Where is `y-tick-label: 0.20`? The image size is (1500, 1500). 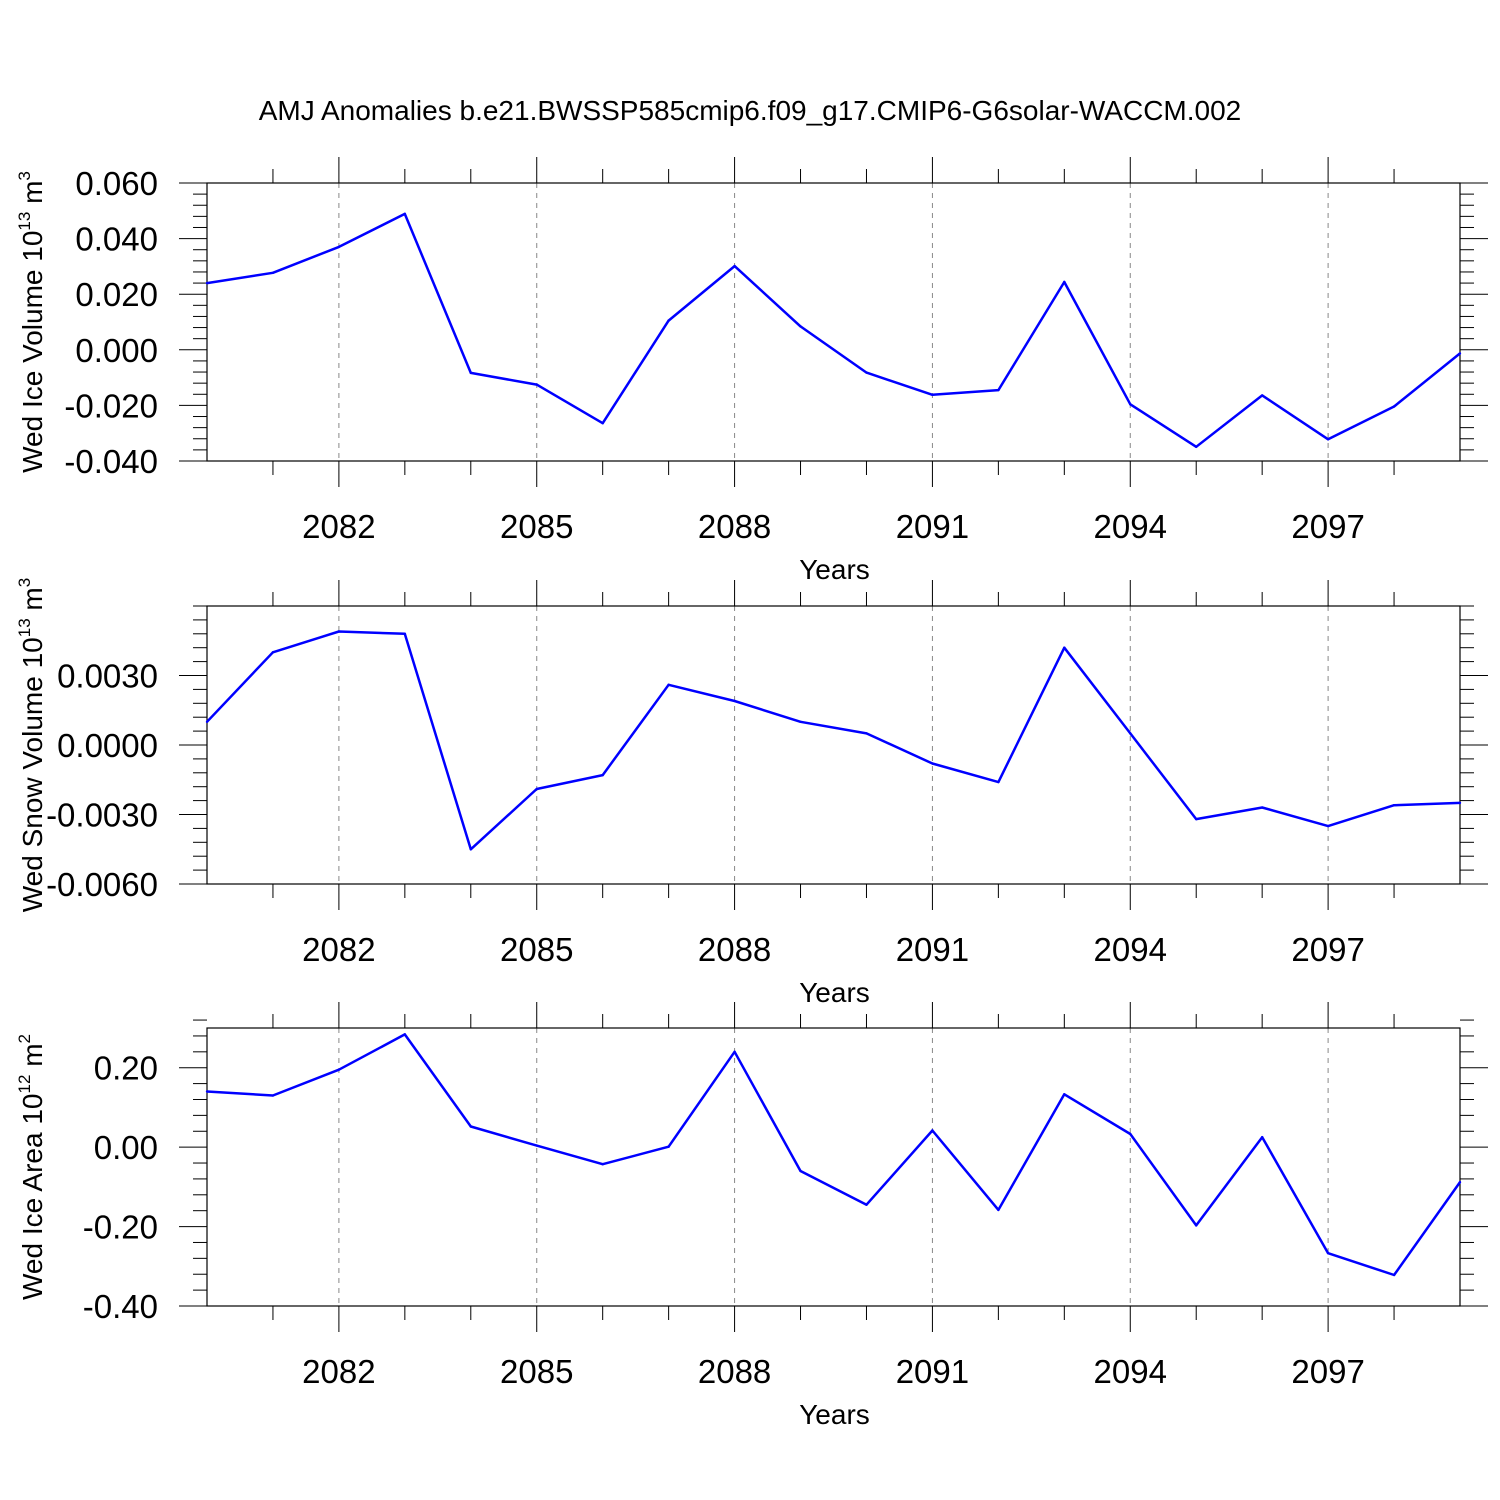
y-tick-label: 0.20 is located at coordinates (126, 1068).